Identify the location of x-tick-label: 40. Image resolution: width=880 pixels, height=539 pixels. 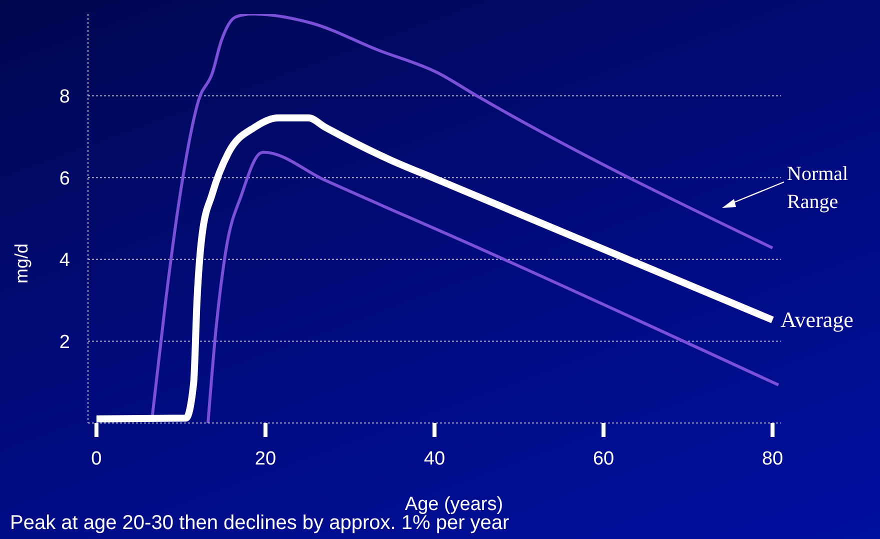
(435, 459).